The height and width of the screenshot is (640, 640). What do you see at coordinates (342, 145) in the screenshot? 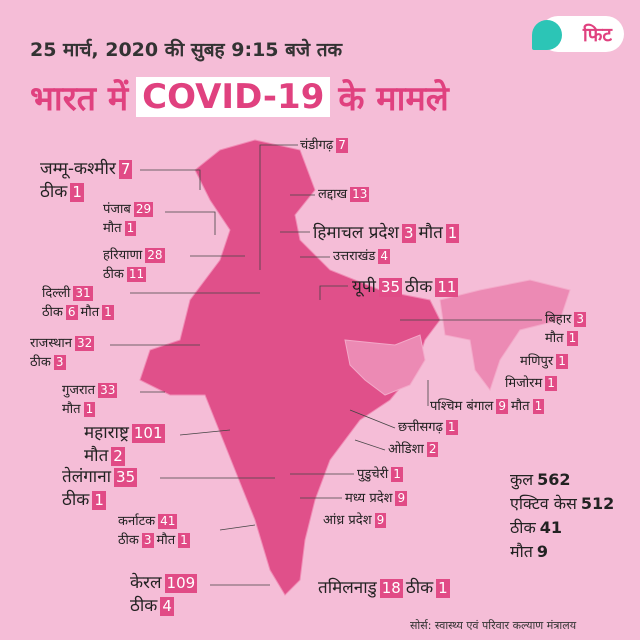
I see `case-count: 7` at bounding box center [342, 145].